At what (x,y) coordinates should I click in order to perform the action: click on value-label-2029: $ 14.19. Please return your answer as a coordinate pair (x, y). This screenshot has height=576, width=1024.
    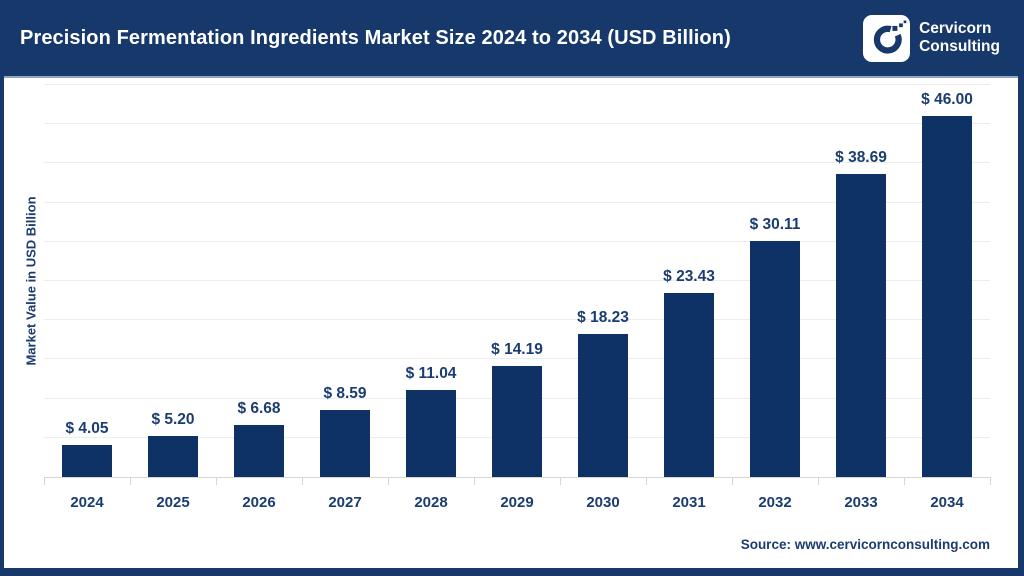
    Looking at the image, I should click on (517, 349).